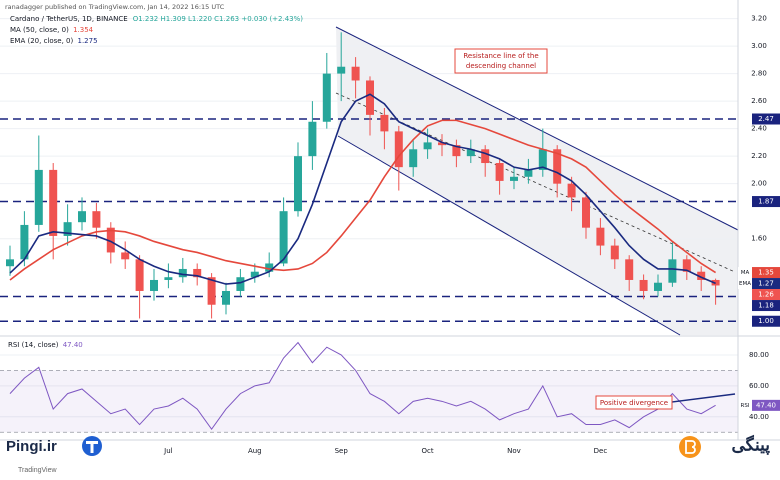  What do you see at coordinates (766, 273) in the screenshot?
I see `price-tag-label: 1.35` at bounding box center [766, 273].